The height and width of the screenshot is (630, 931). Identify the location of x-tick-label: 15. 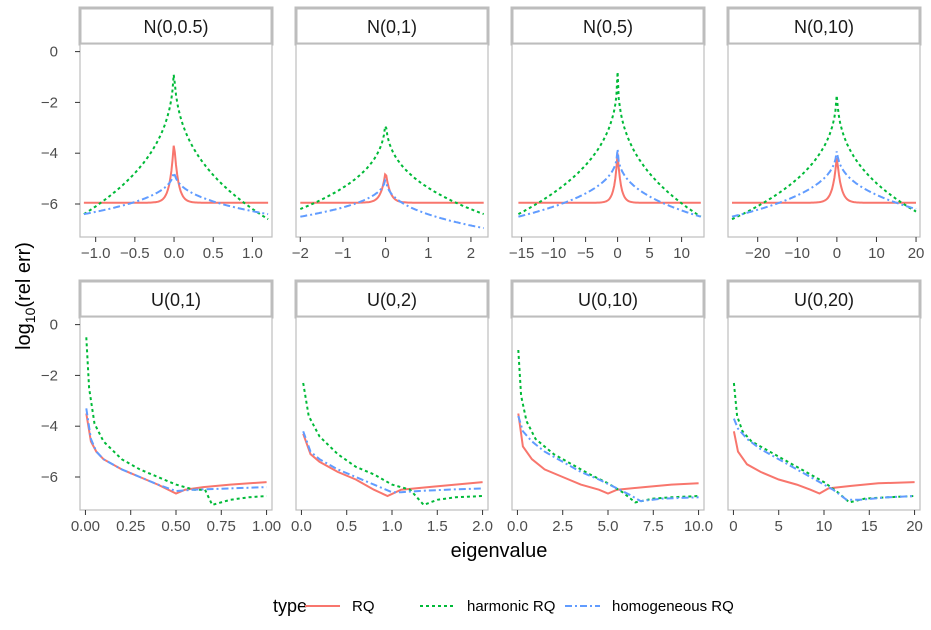
(869, 526).